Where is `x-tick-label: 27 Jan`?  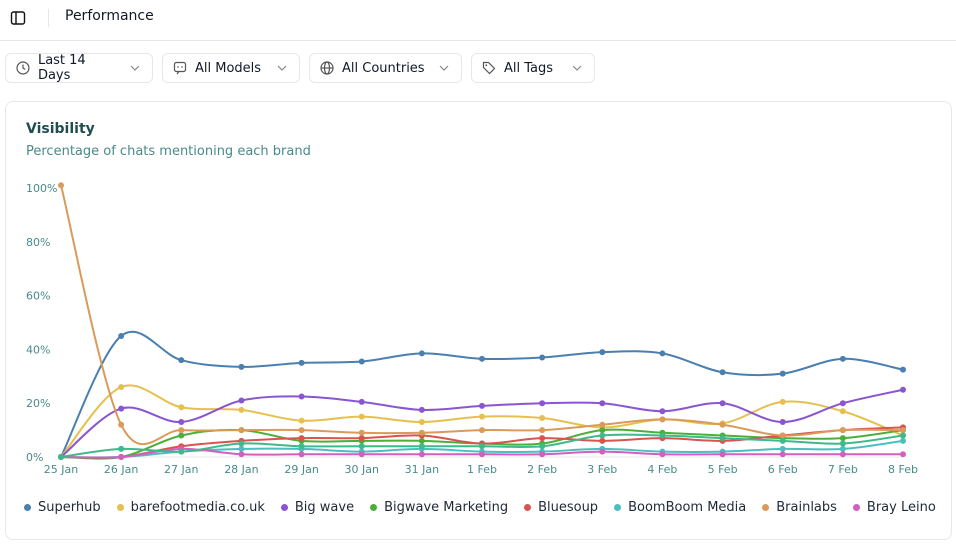 x-tick-label: 27 Jan is located at coordinates (181, 469).